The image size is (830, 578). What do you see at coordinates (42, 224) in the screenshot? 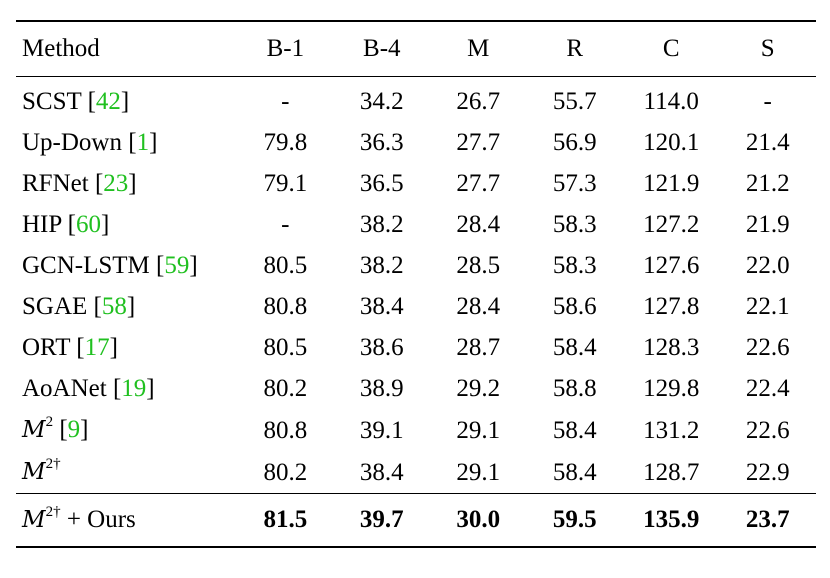
I see `method-name: HIP` at bounding box center [42, 224].